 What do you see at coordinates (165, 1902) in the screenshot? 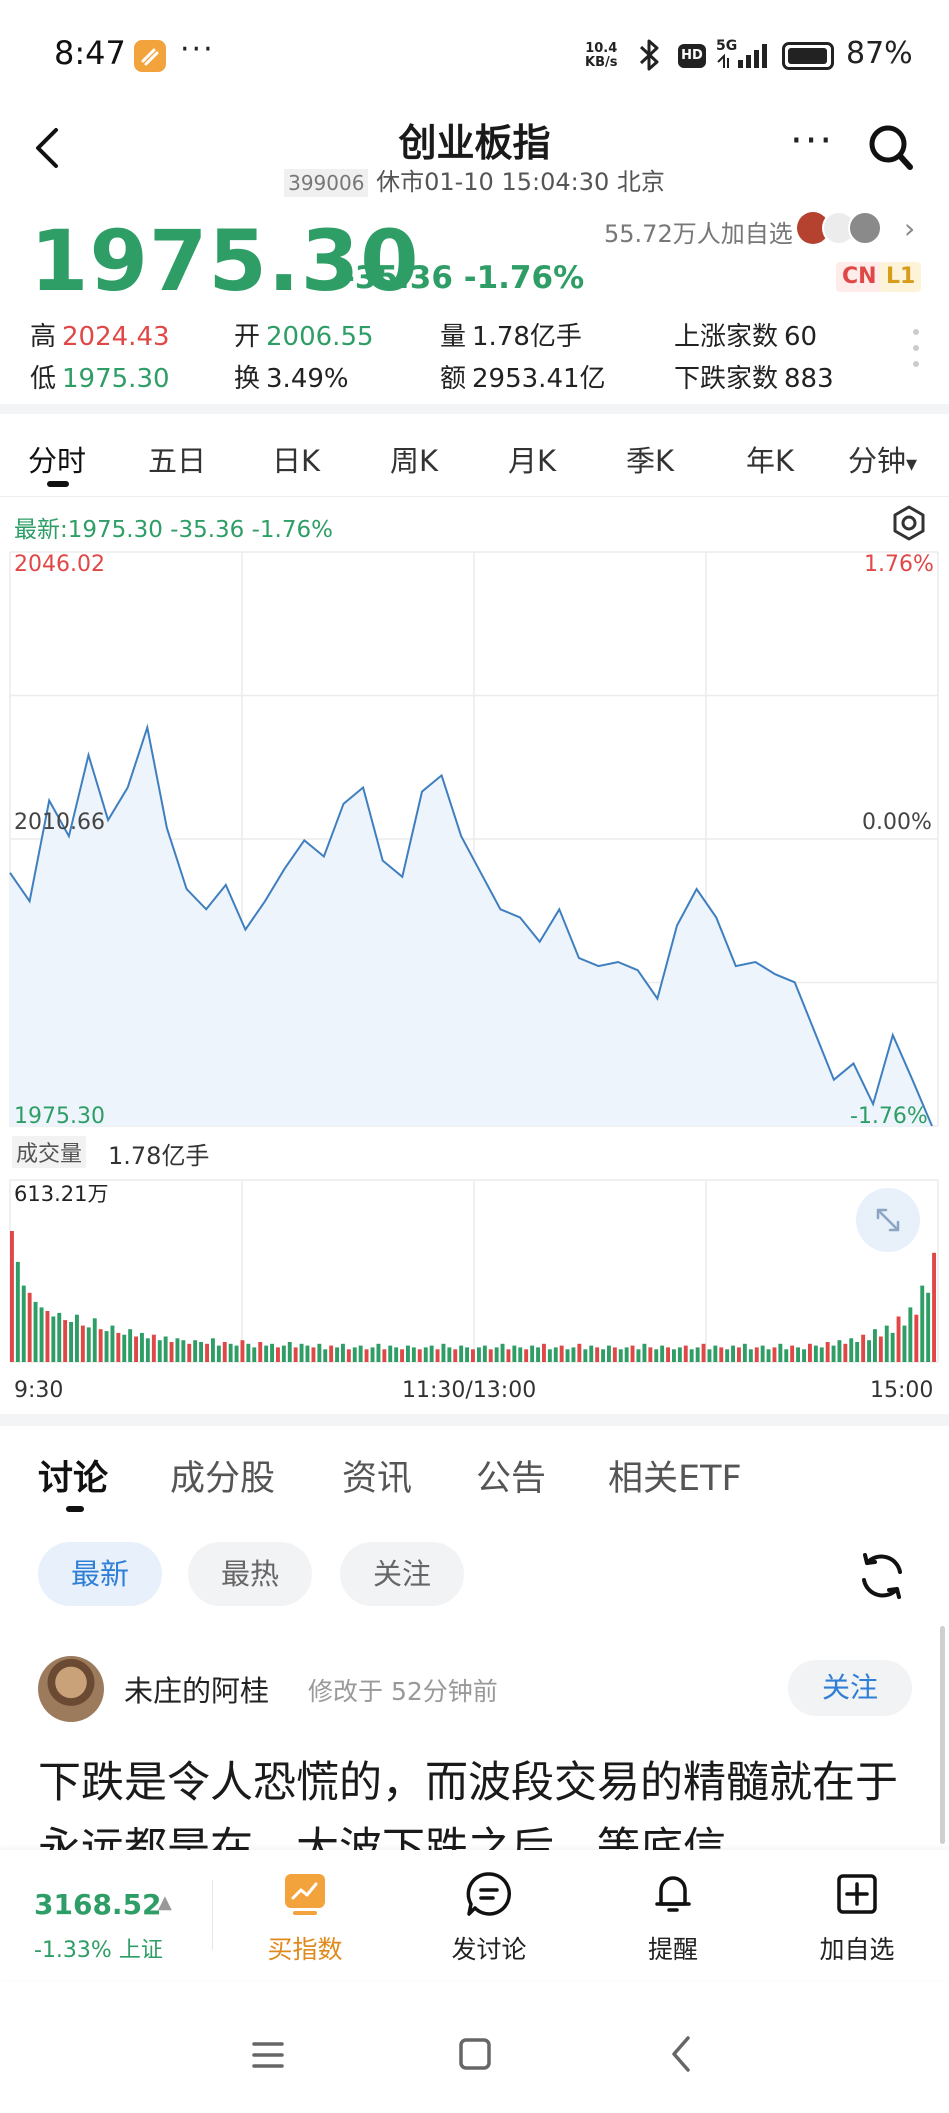
I see `caret-up-icon: ▲` at bounding box center [165, 1902].